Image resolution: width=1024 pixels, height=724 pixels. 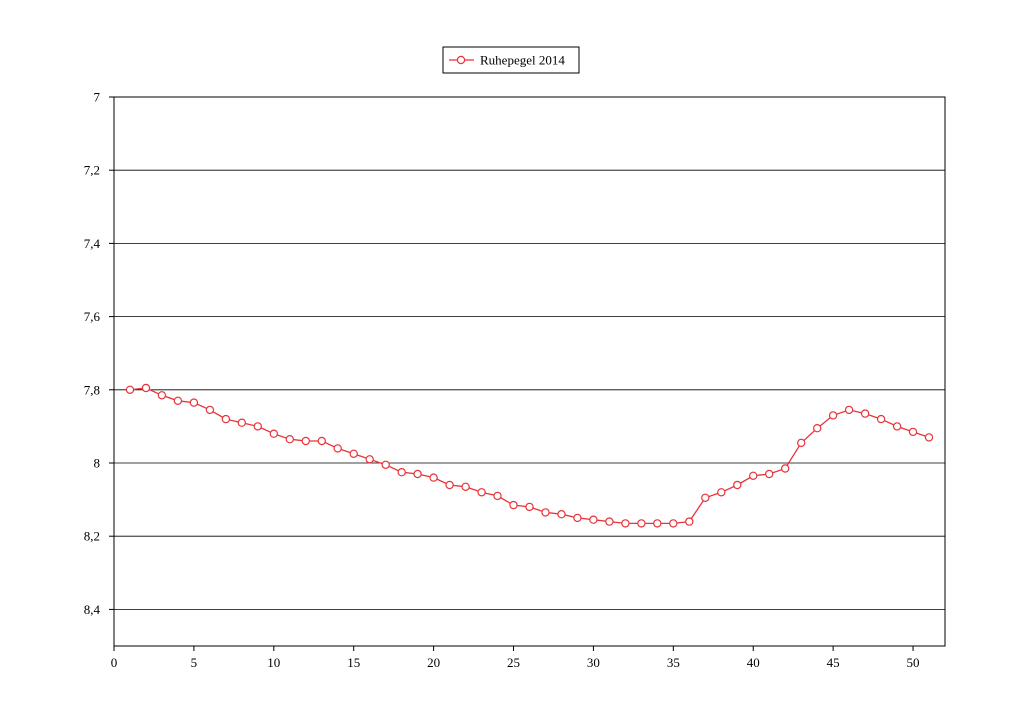 I want to click on x-tick-label: 20, so click(x=433, y=662).